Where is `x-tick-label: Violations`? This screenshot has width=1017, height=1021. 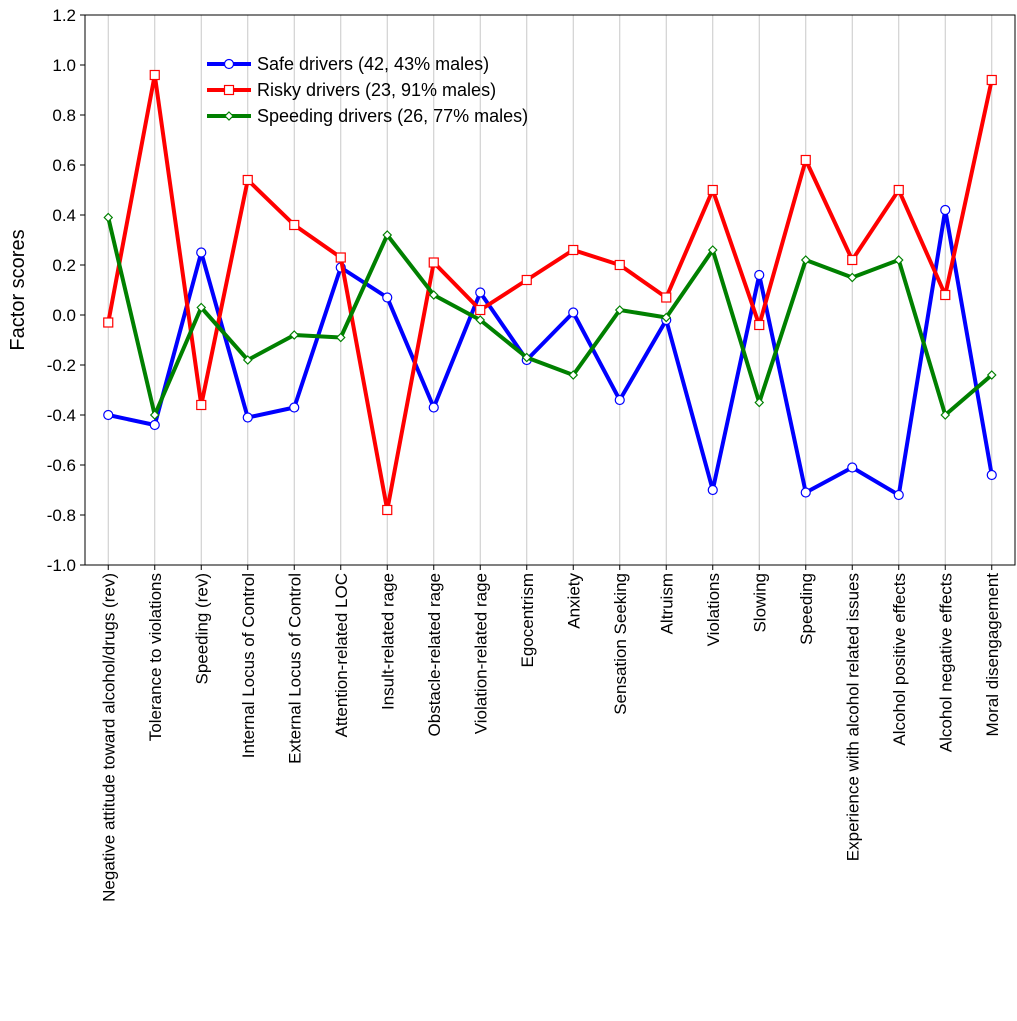
x-tick-label: Violations is located at coordinates (713, 609).